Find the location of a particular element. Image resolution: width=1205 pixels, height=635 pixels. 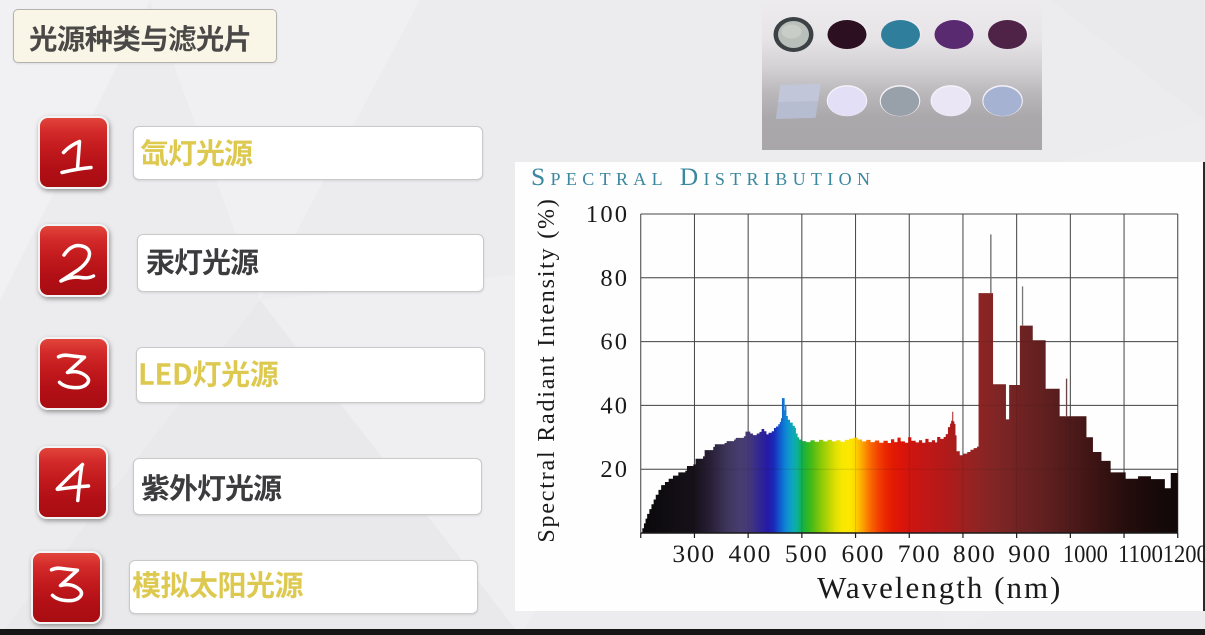

svg-text: 80 is located at coordinates (614, 278).